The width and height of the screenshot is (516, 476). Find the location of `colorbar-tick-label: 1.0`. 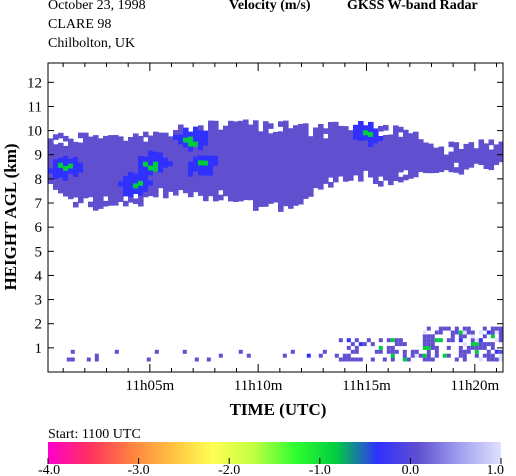

colorbar-tick-label: 1.0 is located at coordinates (496, 469).